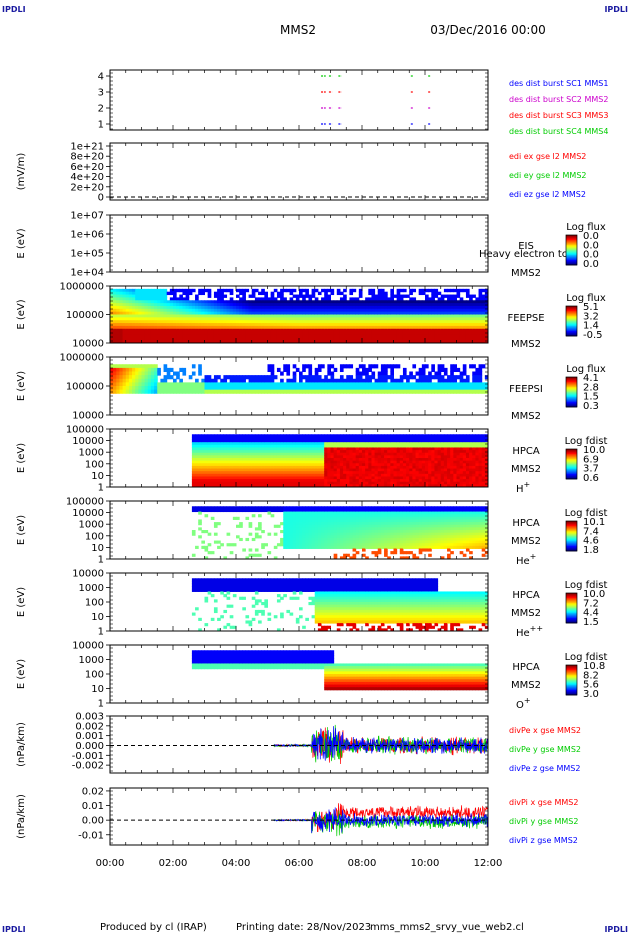  What do you see at coordinates (547, 194) in the screenshot?
I see `legend-entry: edi ez gse l2 MMS2` at bounding box center [547, 194].